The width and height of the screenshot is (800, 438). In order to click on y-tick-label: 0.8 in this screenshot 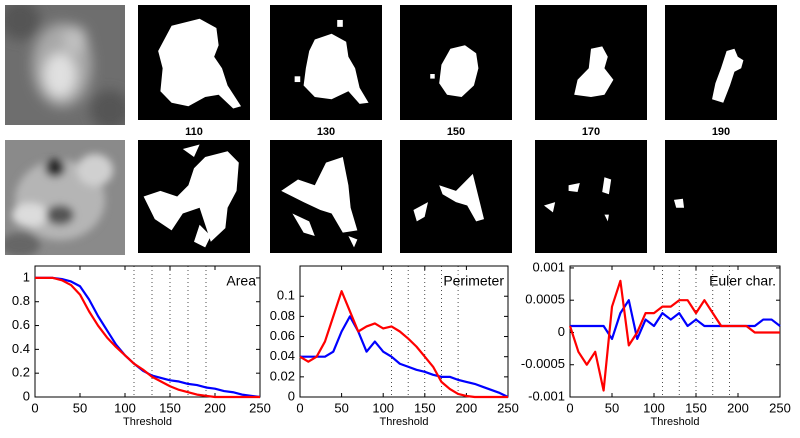, I will do `click(21, 300)`.